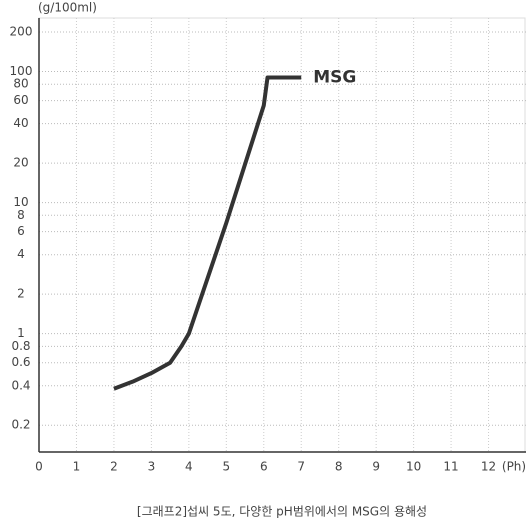  I want to click on x-tick-label: 12, so click(488, 467).